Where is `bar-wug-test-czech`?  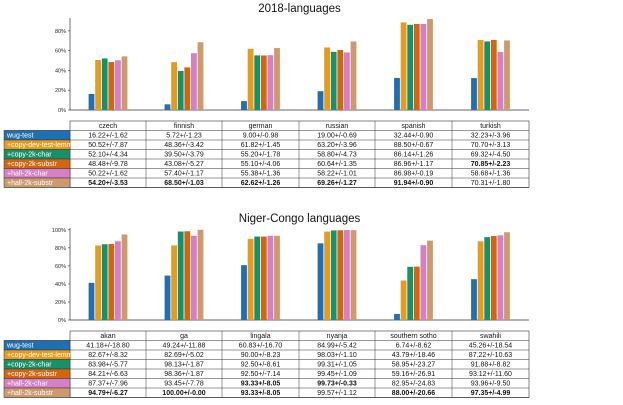
bar-wug-test-czech is located at coordinates (91, 101).